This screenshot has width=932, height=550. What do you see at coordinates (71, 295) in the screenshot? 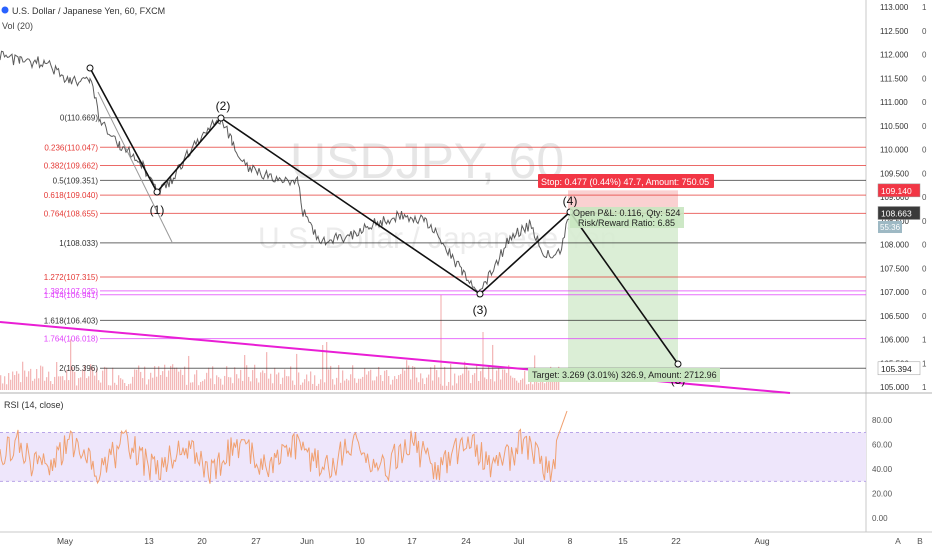
I see `fib-level-label: 1.414(106.941)` at bounding box center [71, 295].